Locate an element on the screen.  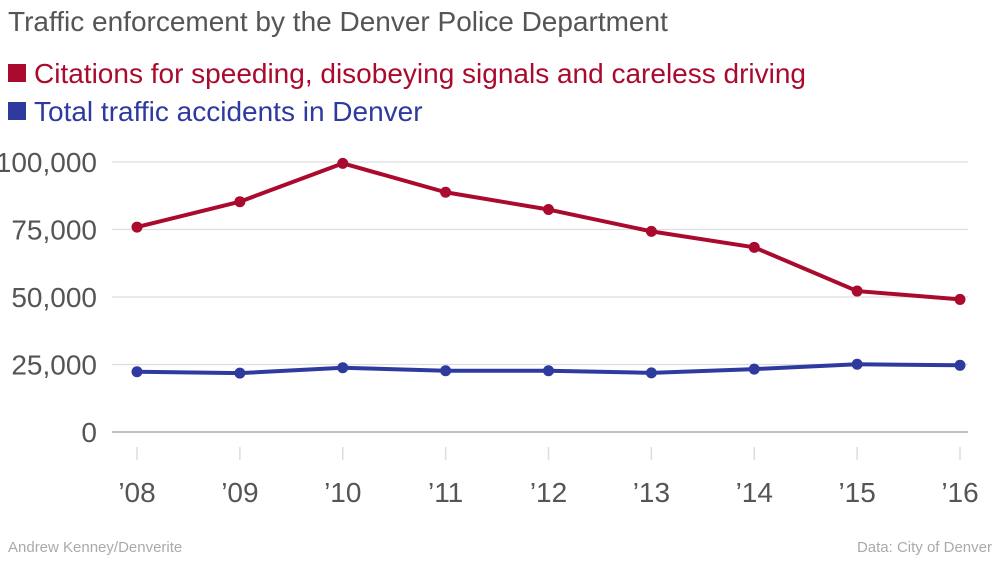
x-tick-label: ’08 is located at coordinates (136, 492).